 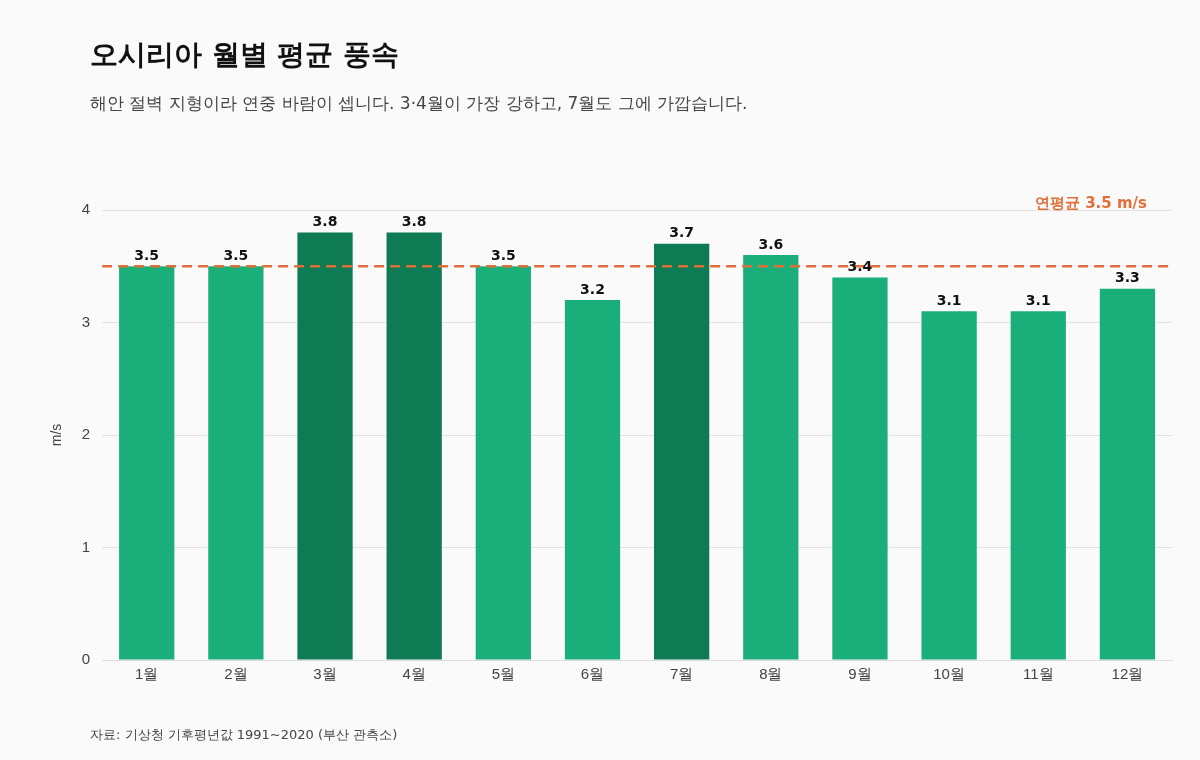 I want to click on text: 자료: 기상청 기후평년값 1991~2020 (부산 관측소), so click(x=244, y=735).